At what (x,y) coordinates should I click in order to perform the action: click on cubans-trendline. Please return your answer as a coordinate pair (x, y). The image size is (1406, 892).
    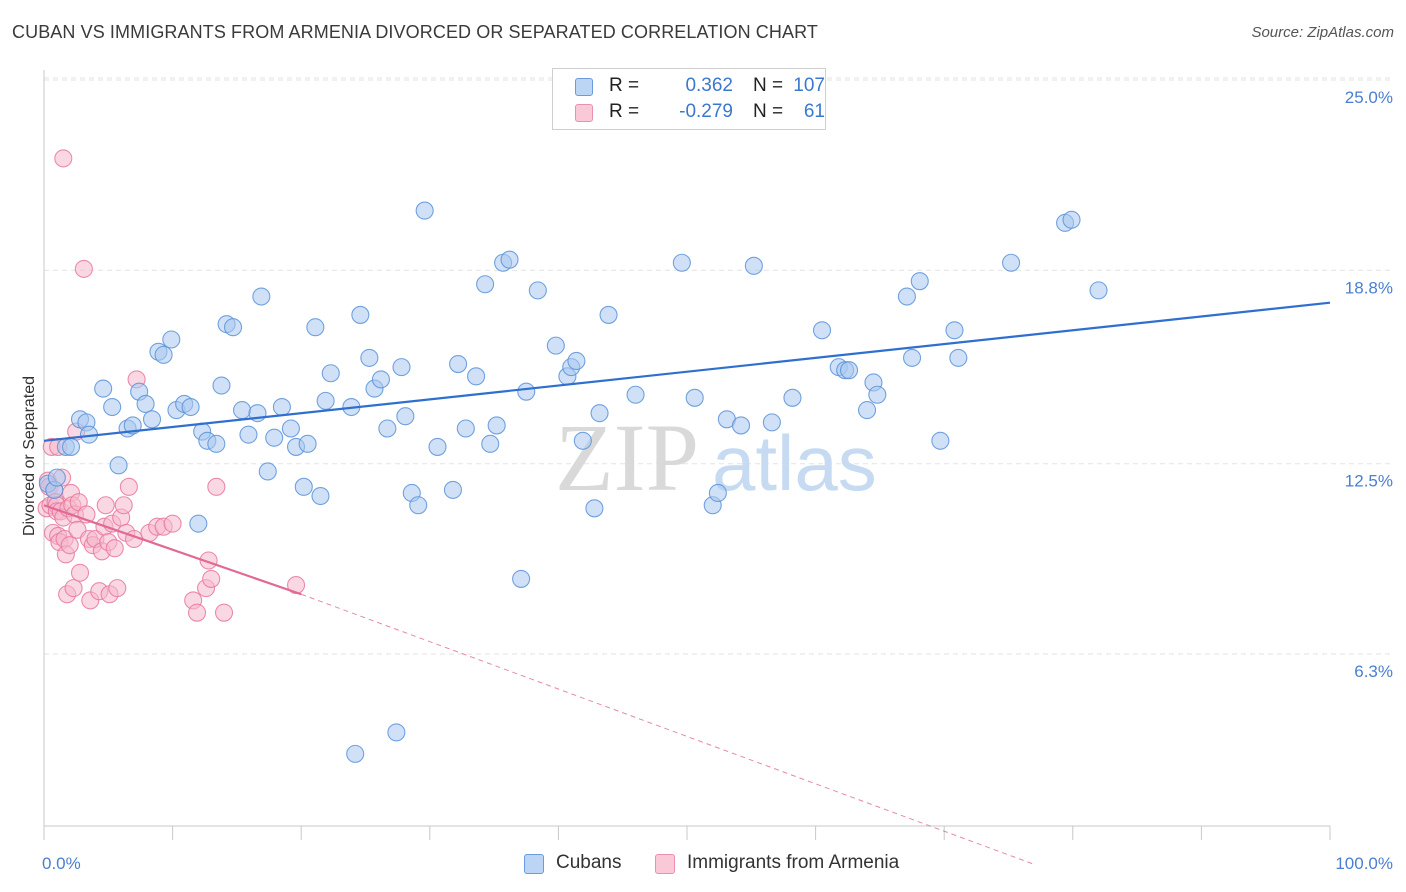
    Looking at the image, I should click on (687, 371).